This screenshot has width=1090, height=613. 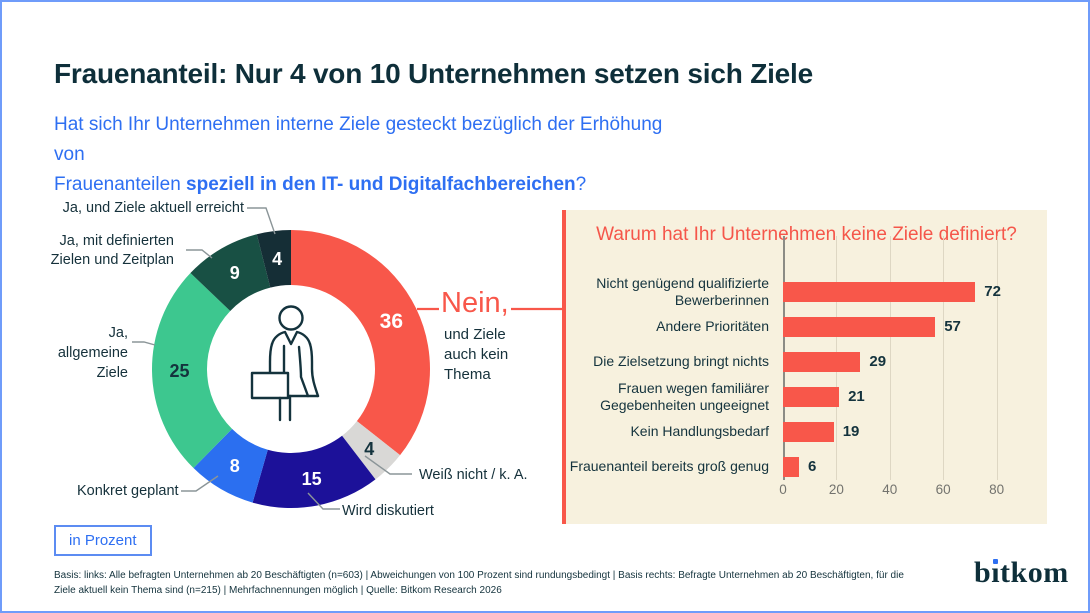 I want to click on bar-value-label: 19, so click(x=851, y=431).